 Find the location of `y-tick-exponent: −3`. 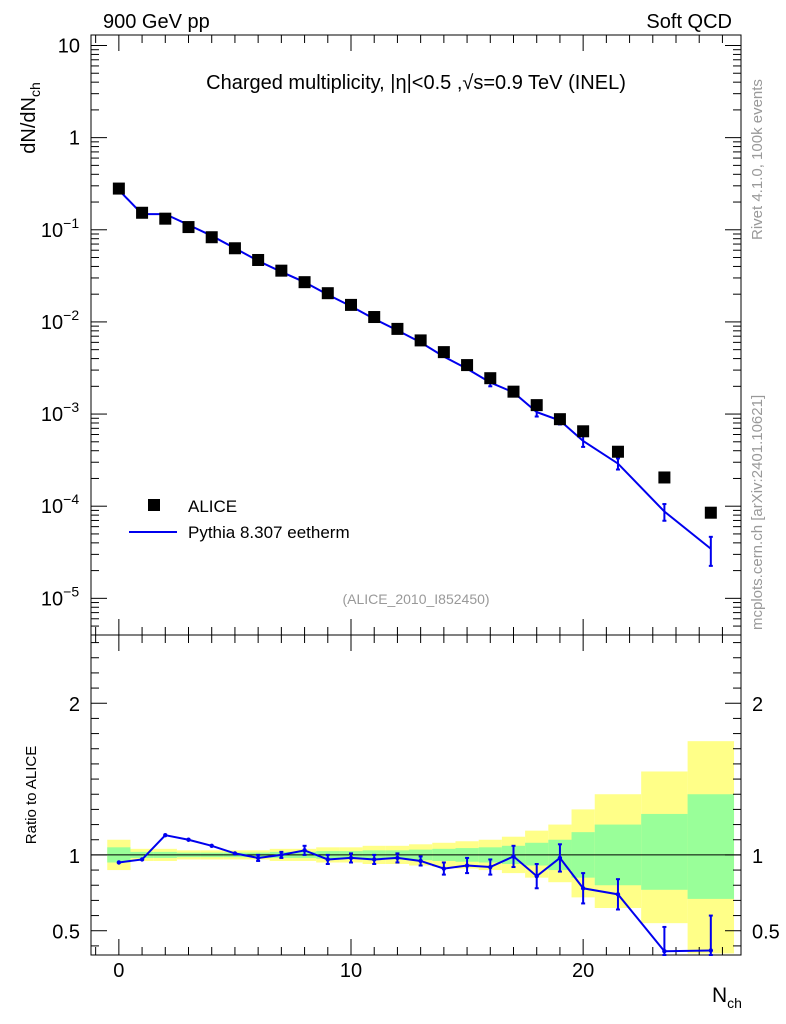

y-tick-exponent: −3 is located at coordinates (71, 407).